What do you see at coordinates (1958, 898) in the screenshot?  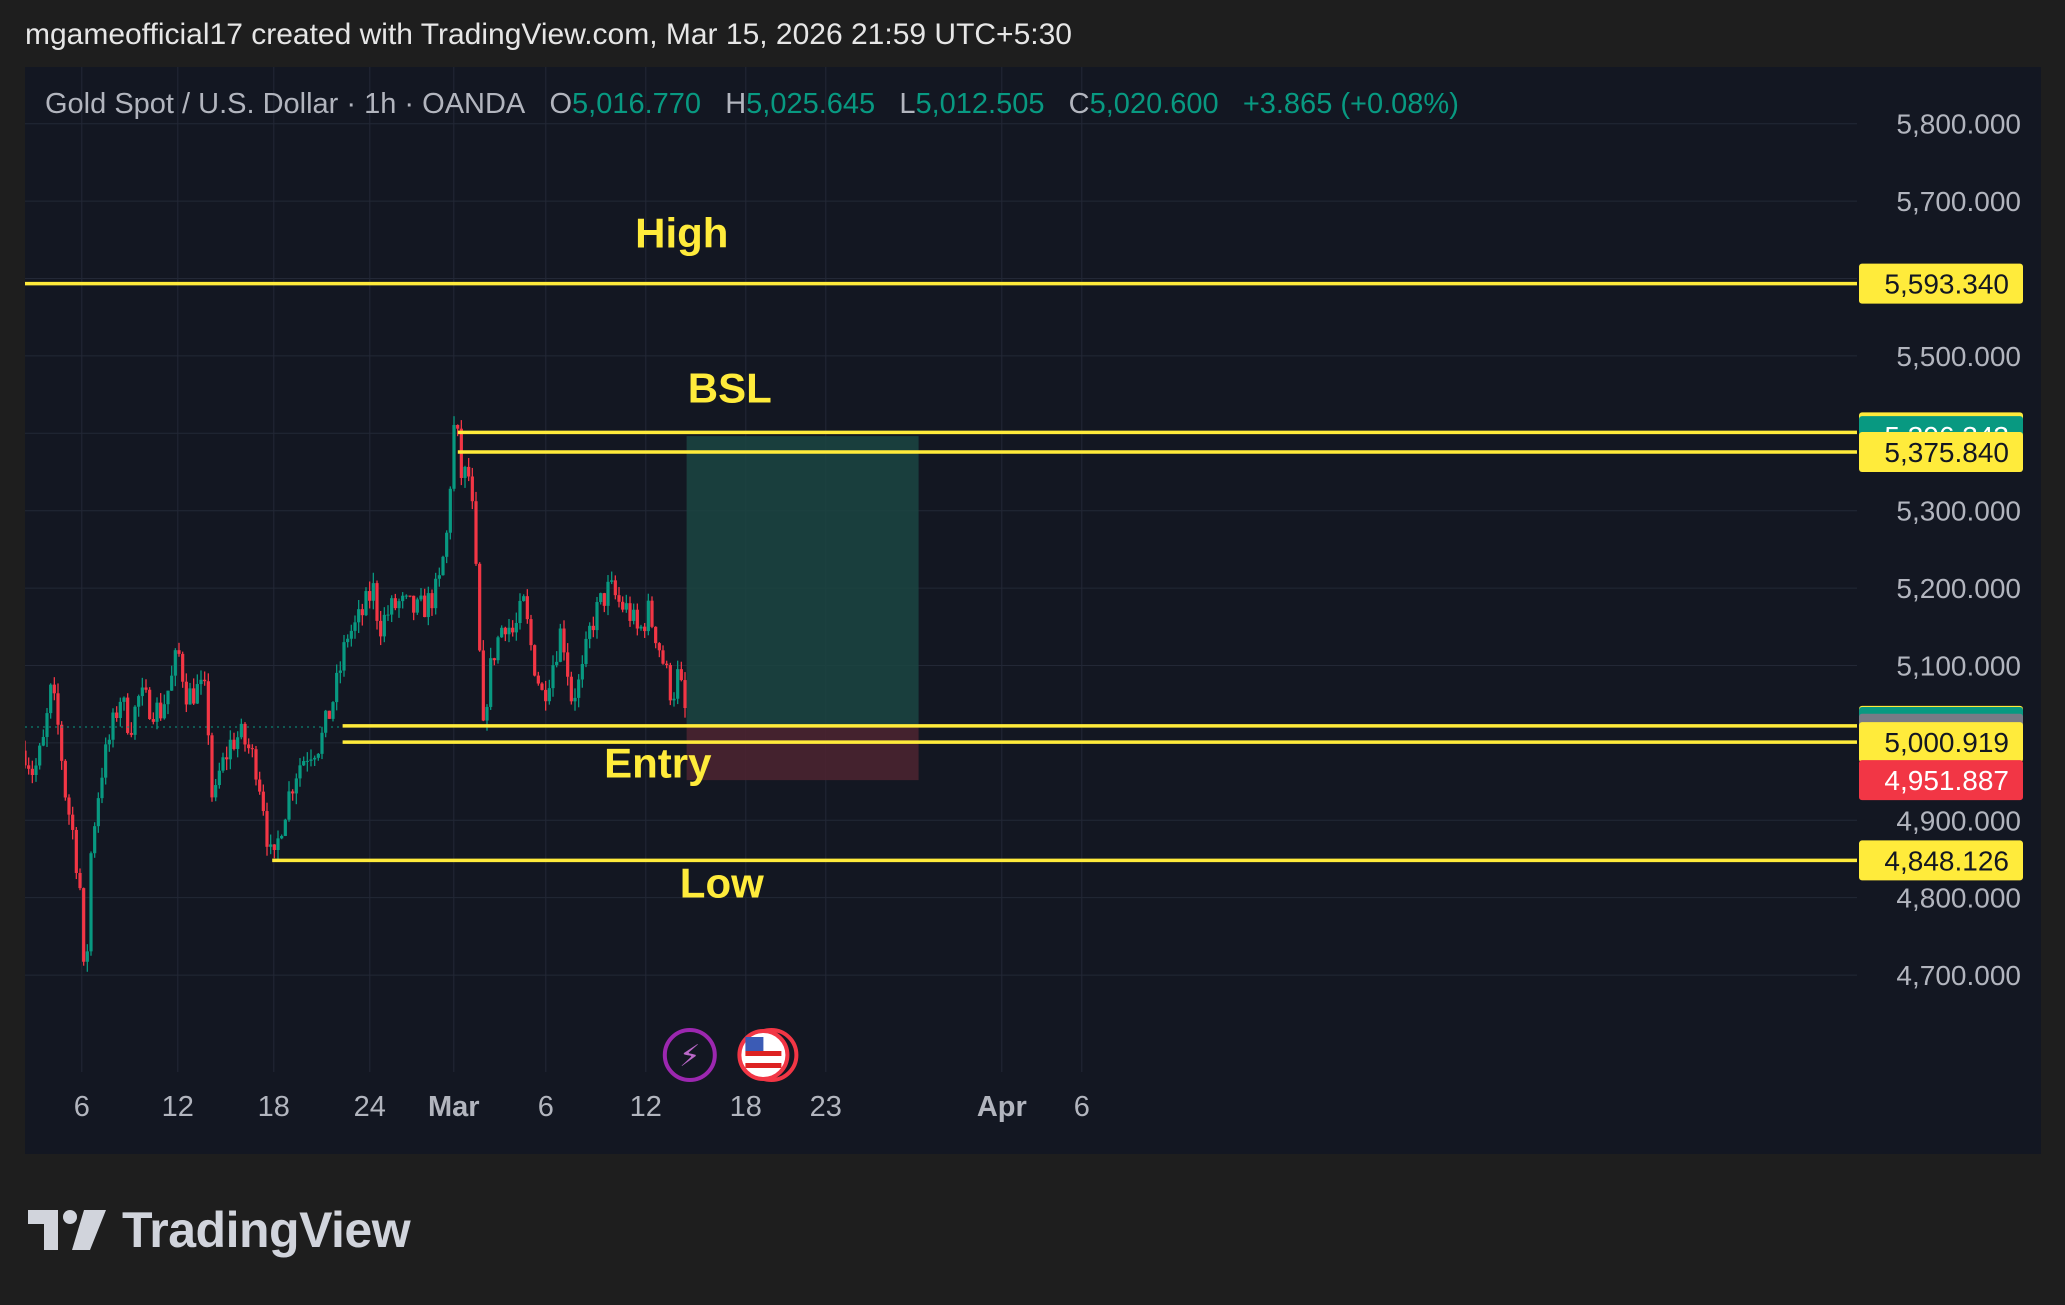 I see `price-axis-label: 4,800.000` at bounding box center [1958, 898].